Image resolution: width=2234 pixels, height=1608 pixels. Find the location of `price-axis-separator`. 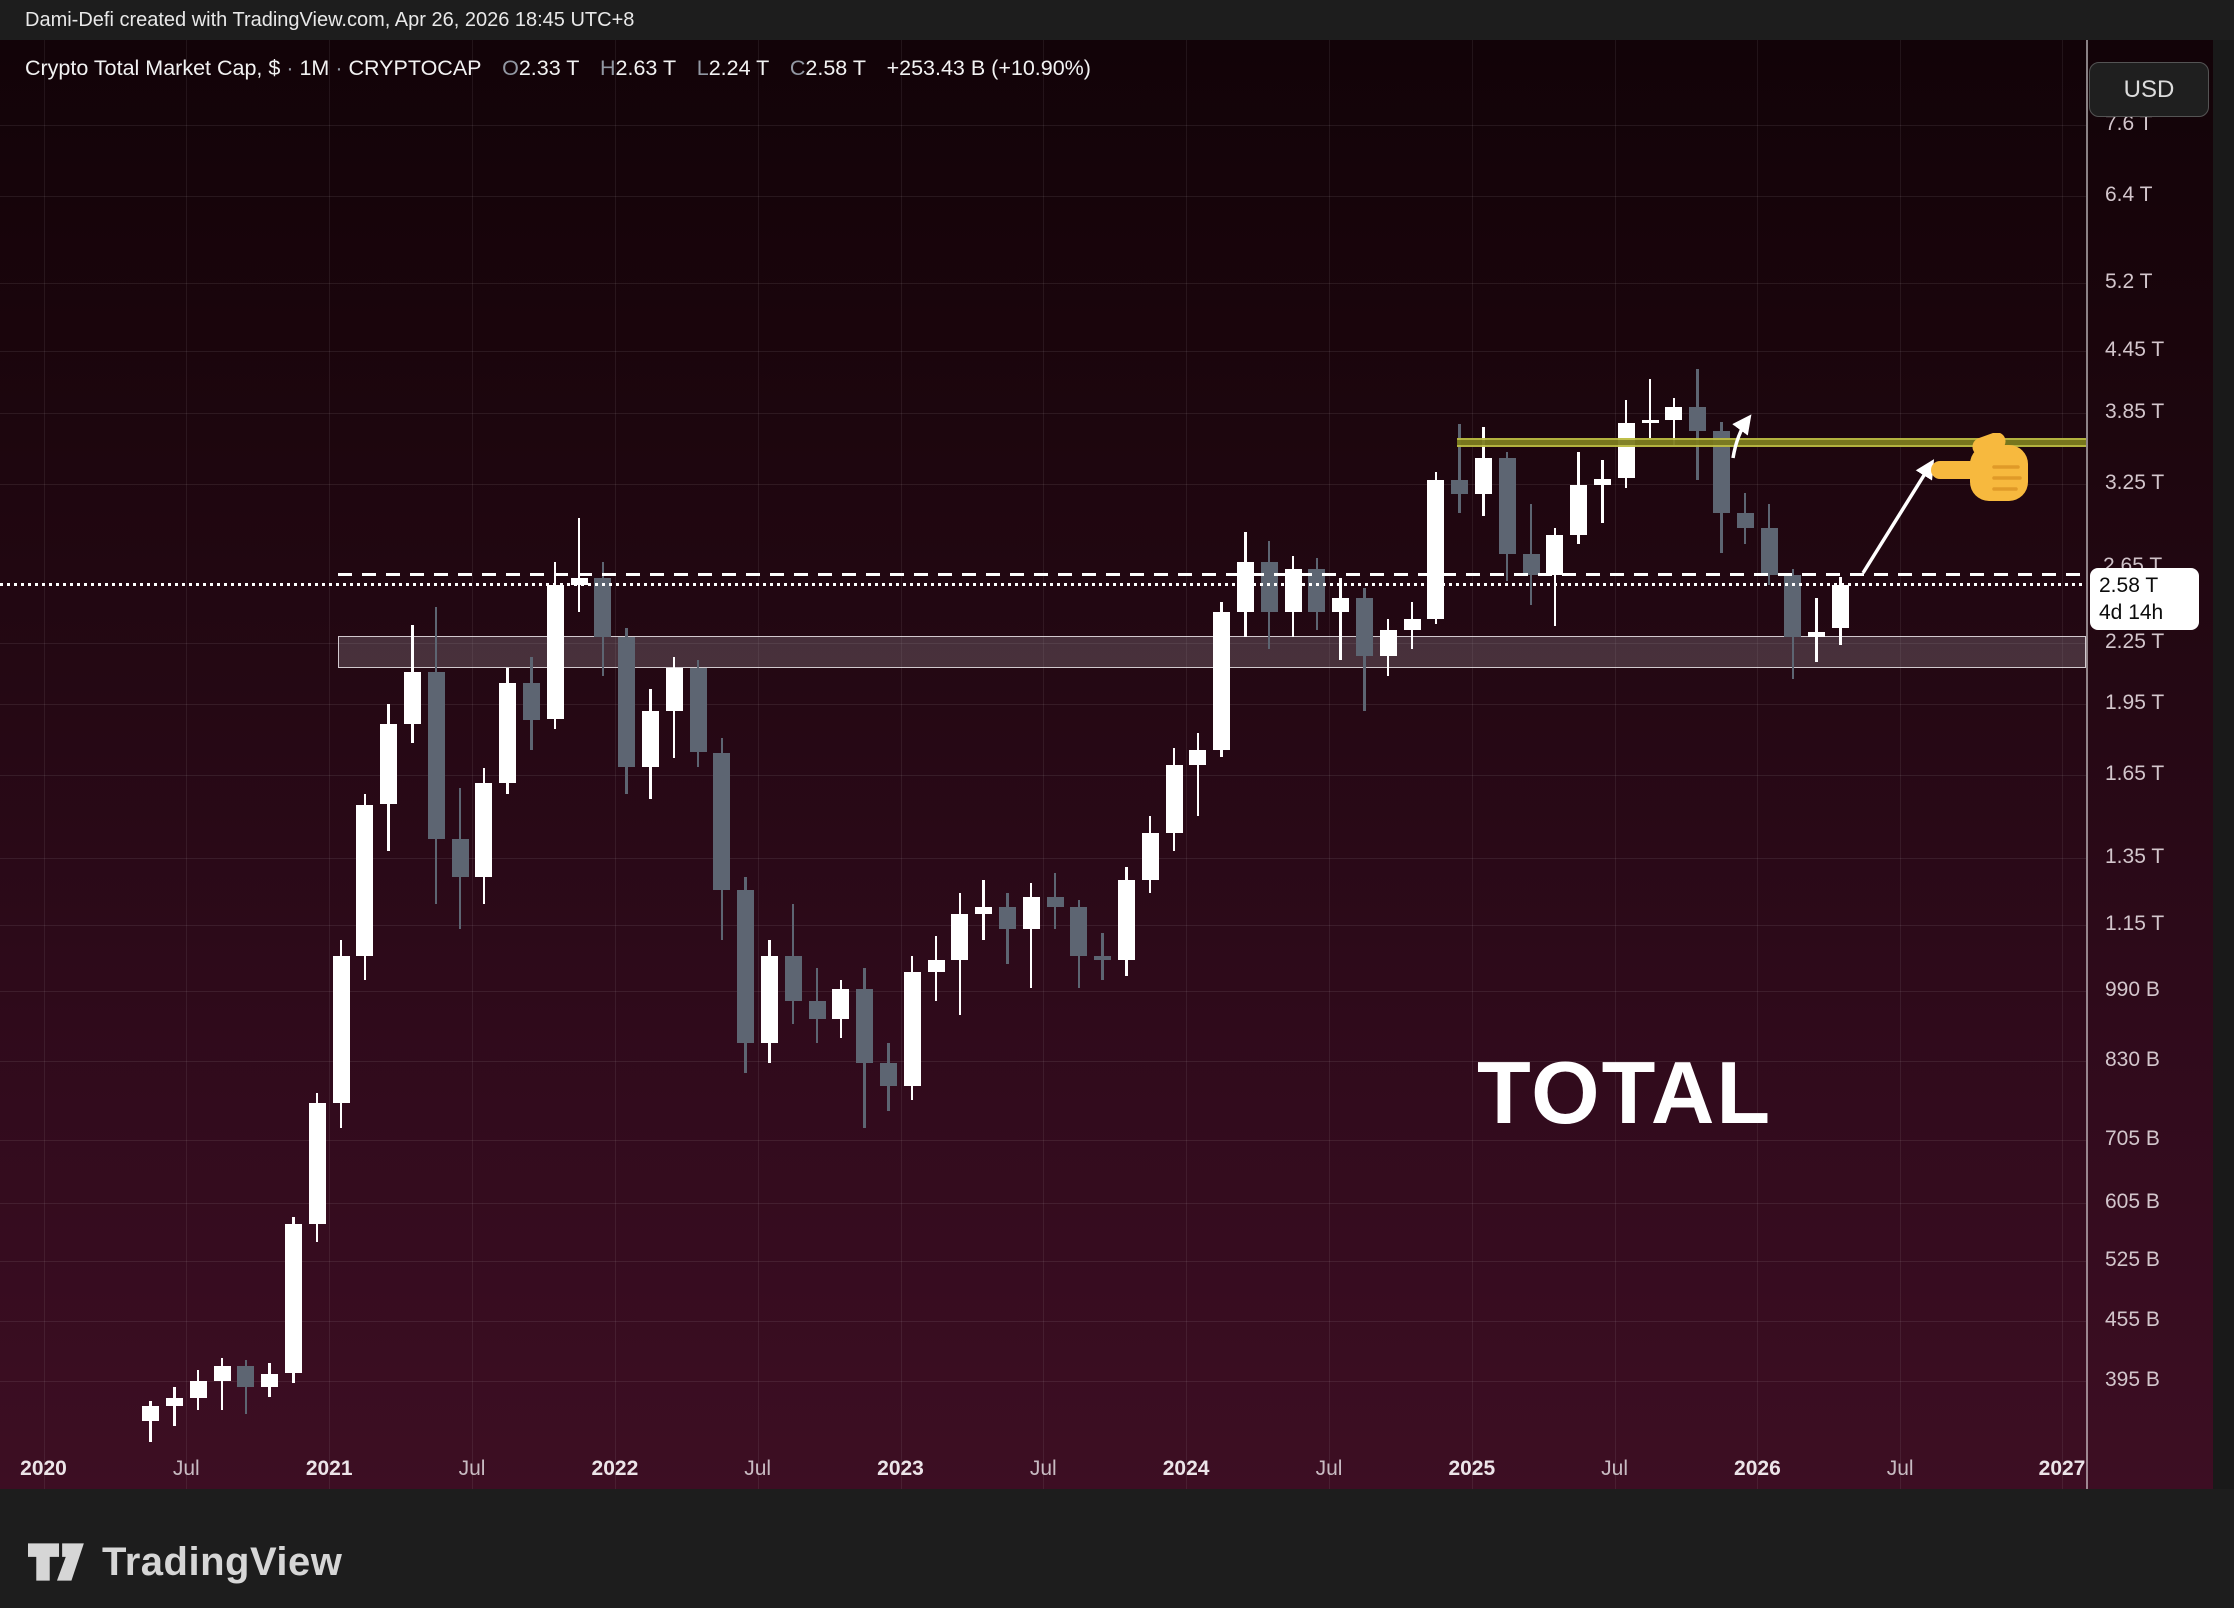

price-axis-separator is located at coordinates (2087, 764).